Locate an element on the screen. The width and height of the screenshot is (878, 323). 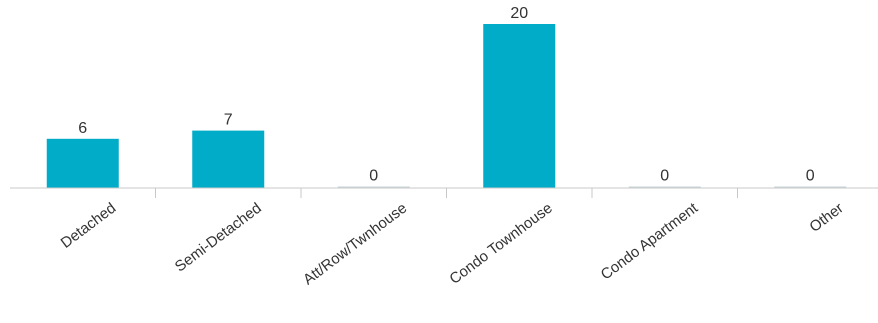
value-label-semi-detached: 7 is located at coordinates (228, 120).